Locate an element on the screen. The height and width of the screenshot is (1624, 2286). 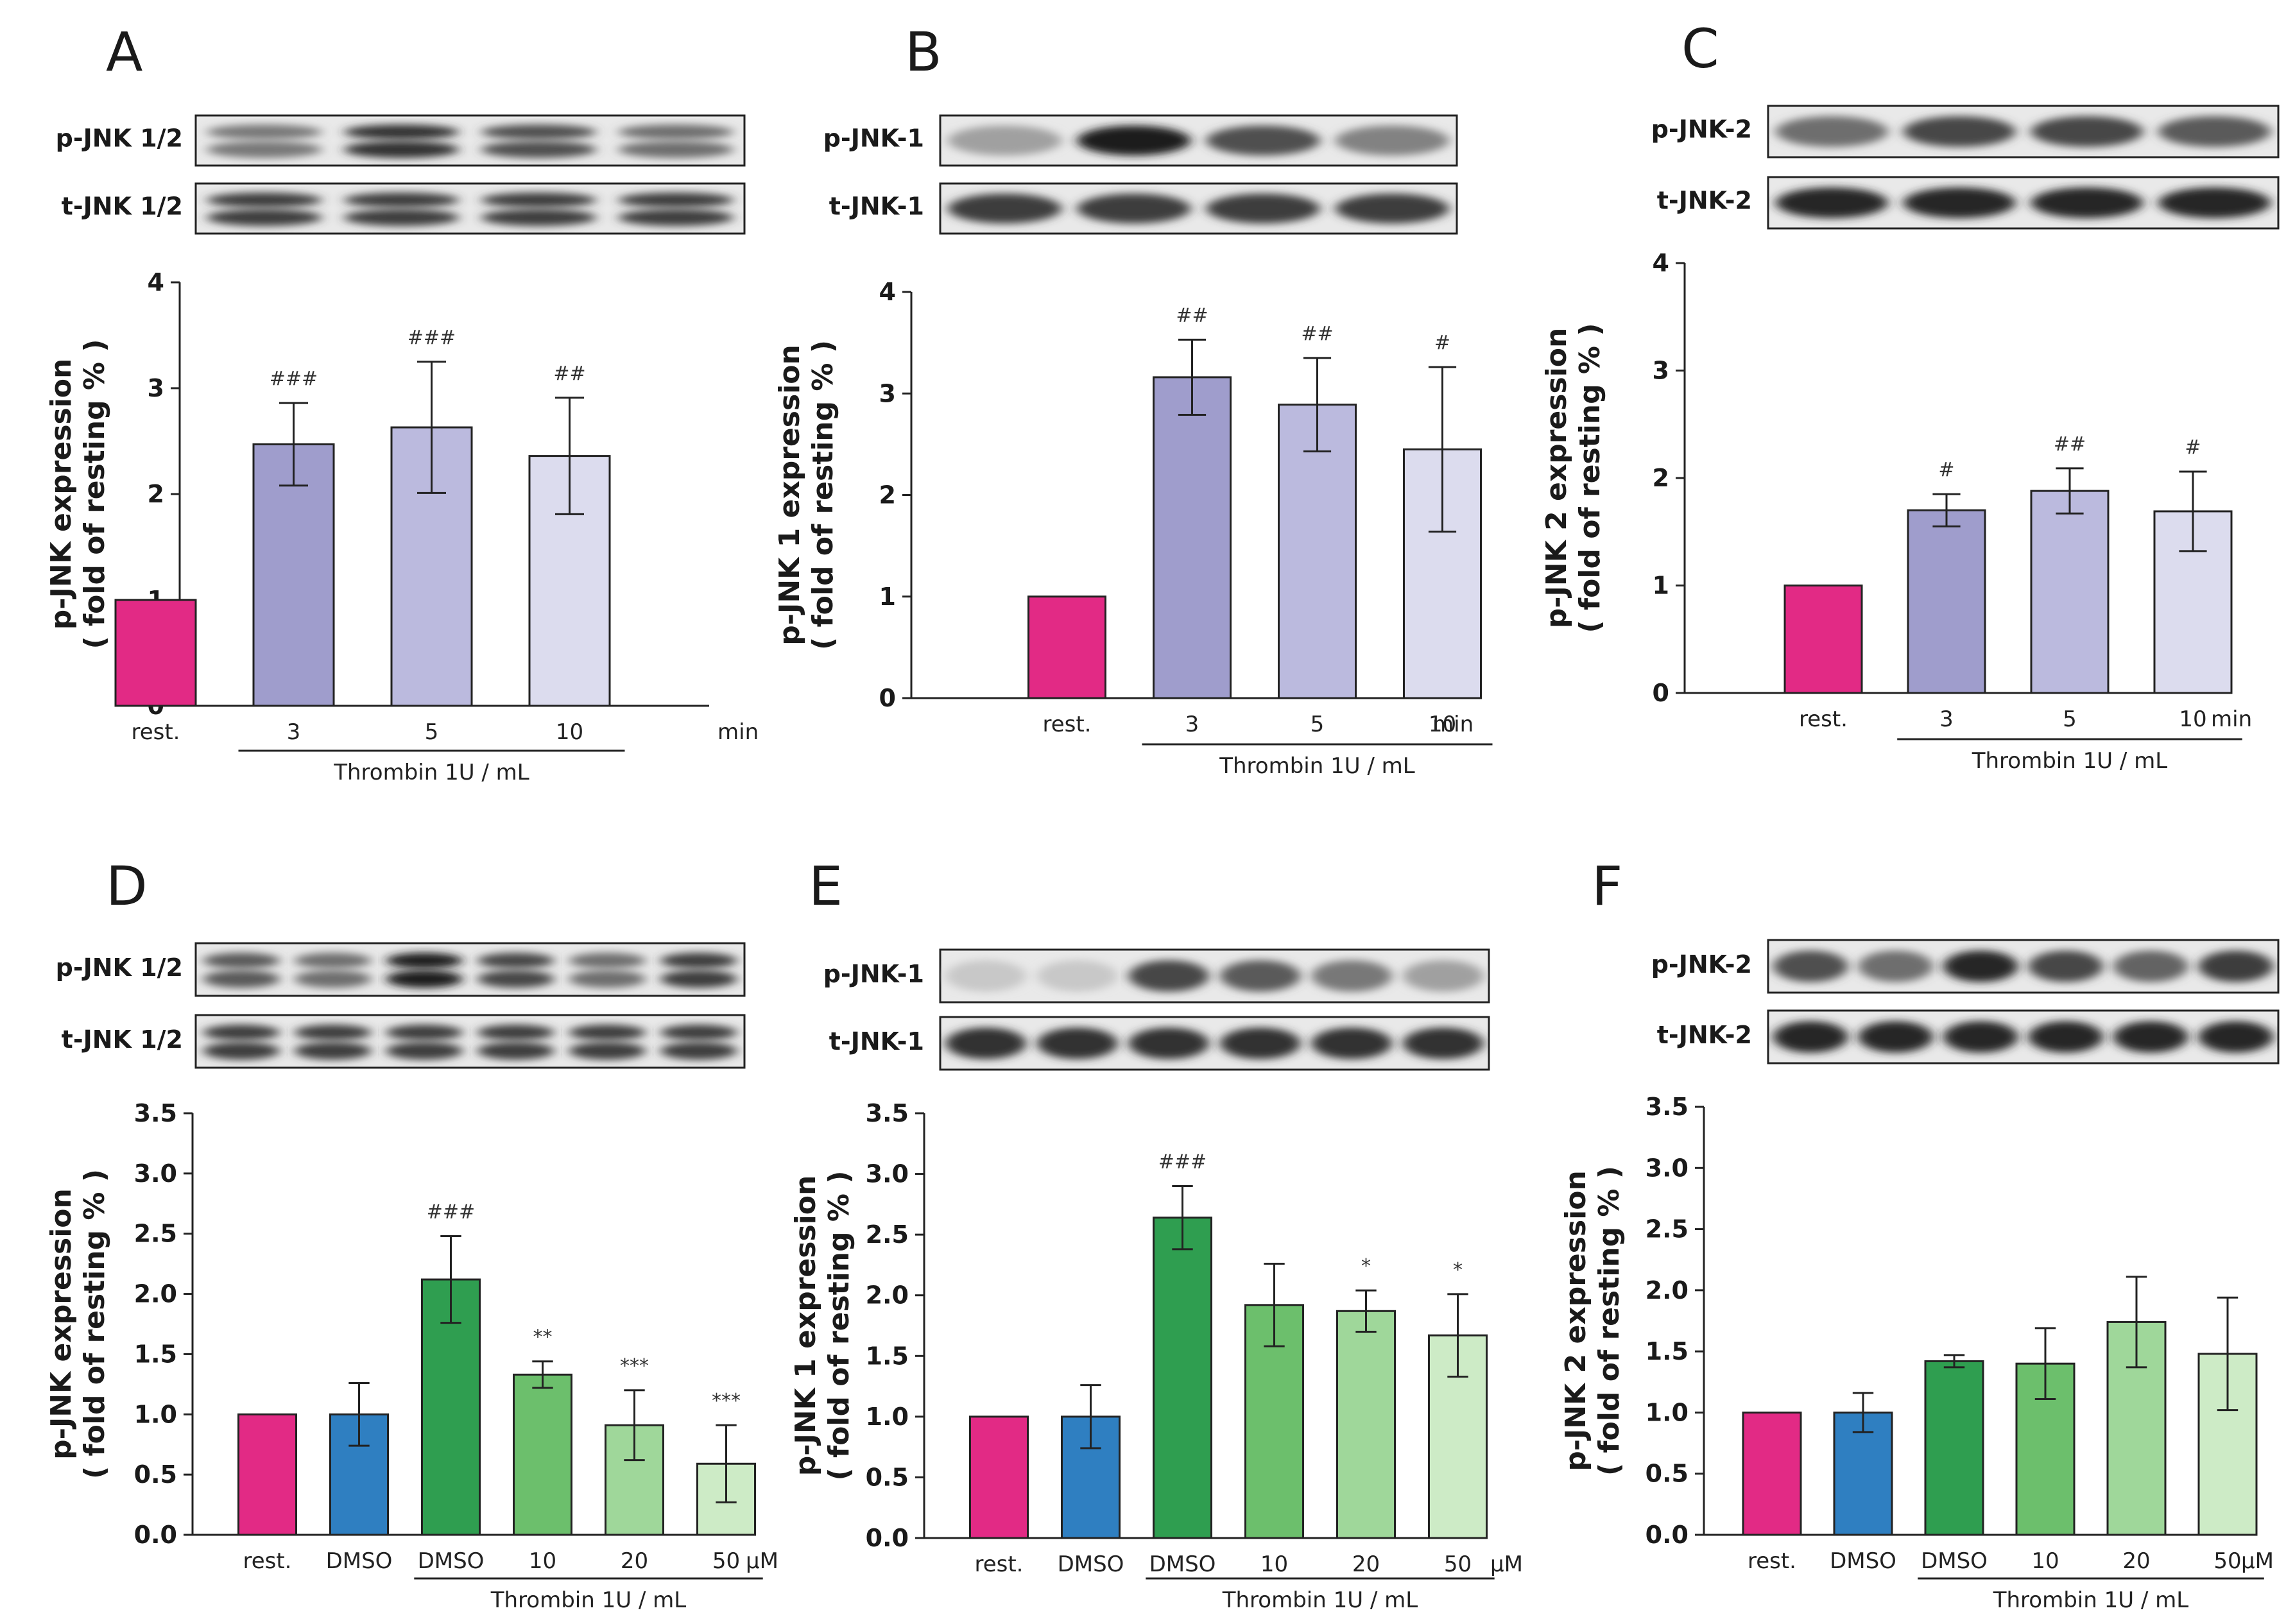
y-tick-label: 1.0 is located at coordinates (156, 1414).